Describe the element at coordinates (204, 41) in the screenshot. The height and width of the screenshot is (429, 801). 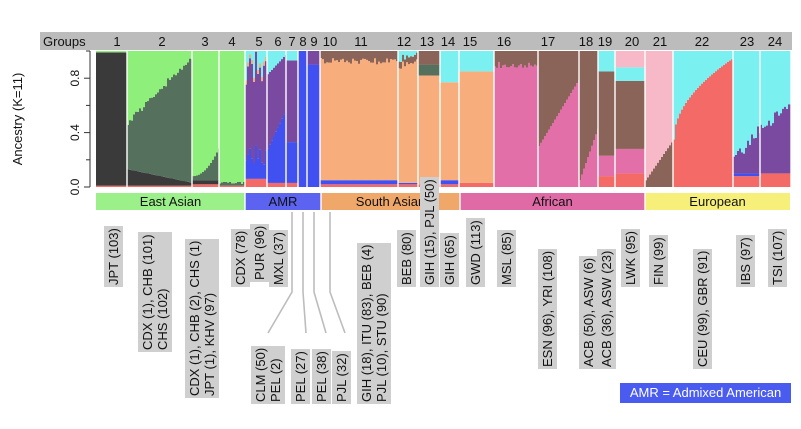
I see `group-number-3: 3` at that location.